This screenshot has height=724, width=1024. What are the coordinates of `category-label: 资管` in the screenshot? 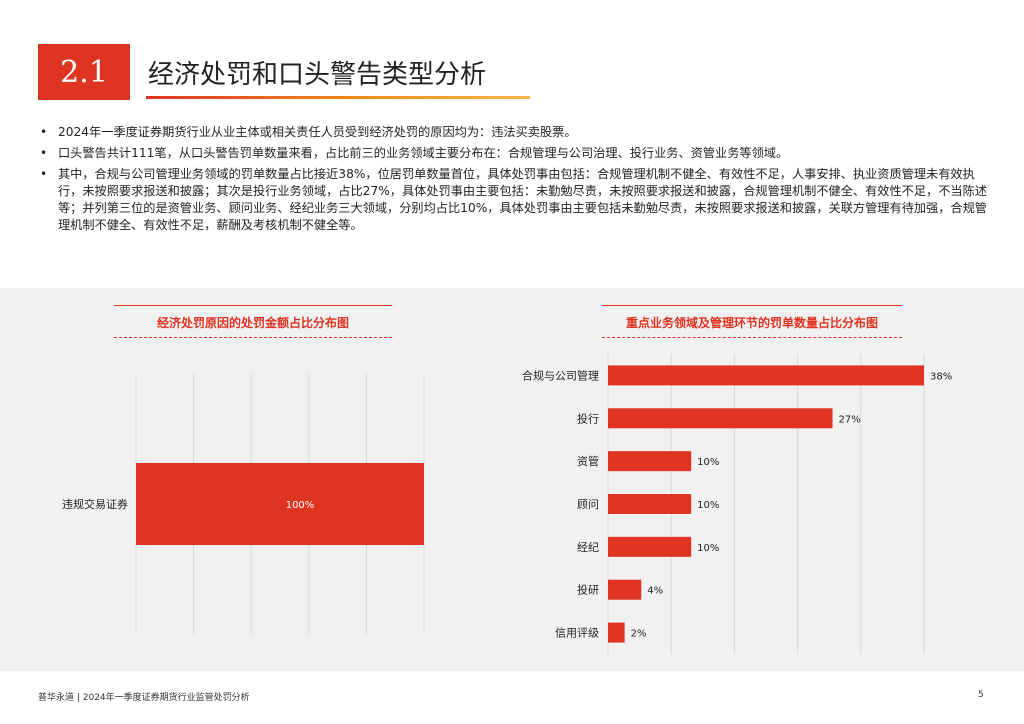 It's located at (588, 461).